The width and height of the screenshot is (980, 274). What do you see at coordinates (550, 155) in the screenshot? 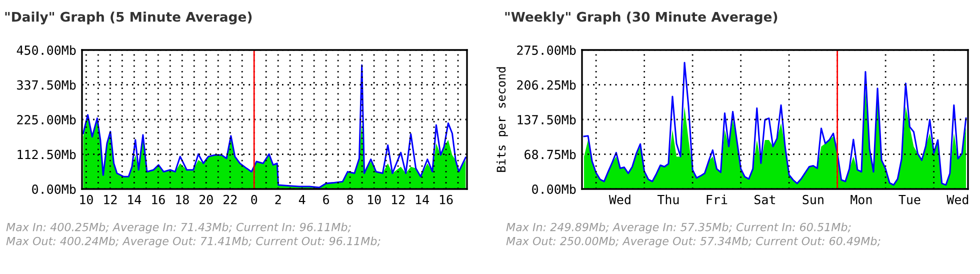
I see `y-tick-label: 68.75Mb` at bounding box center [550, 155].